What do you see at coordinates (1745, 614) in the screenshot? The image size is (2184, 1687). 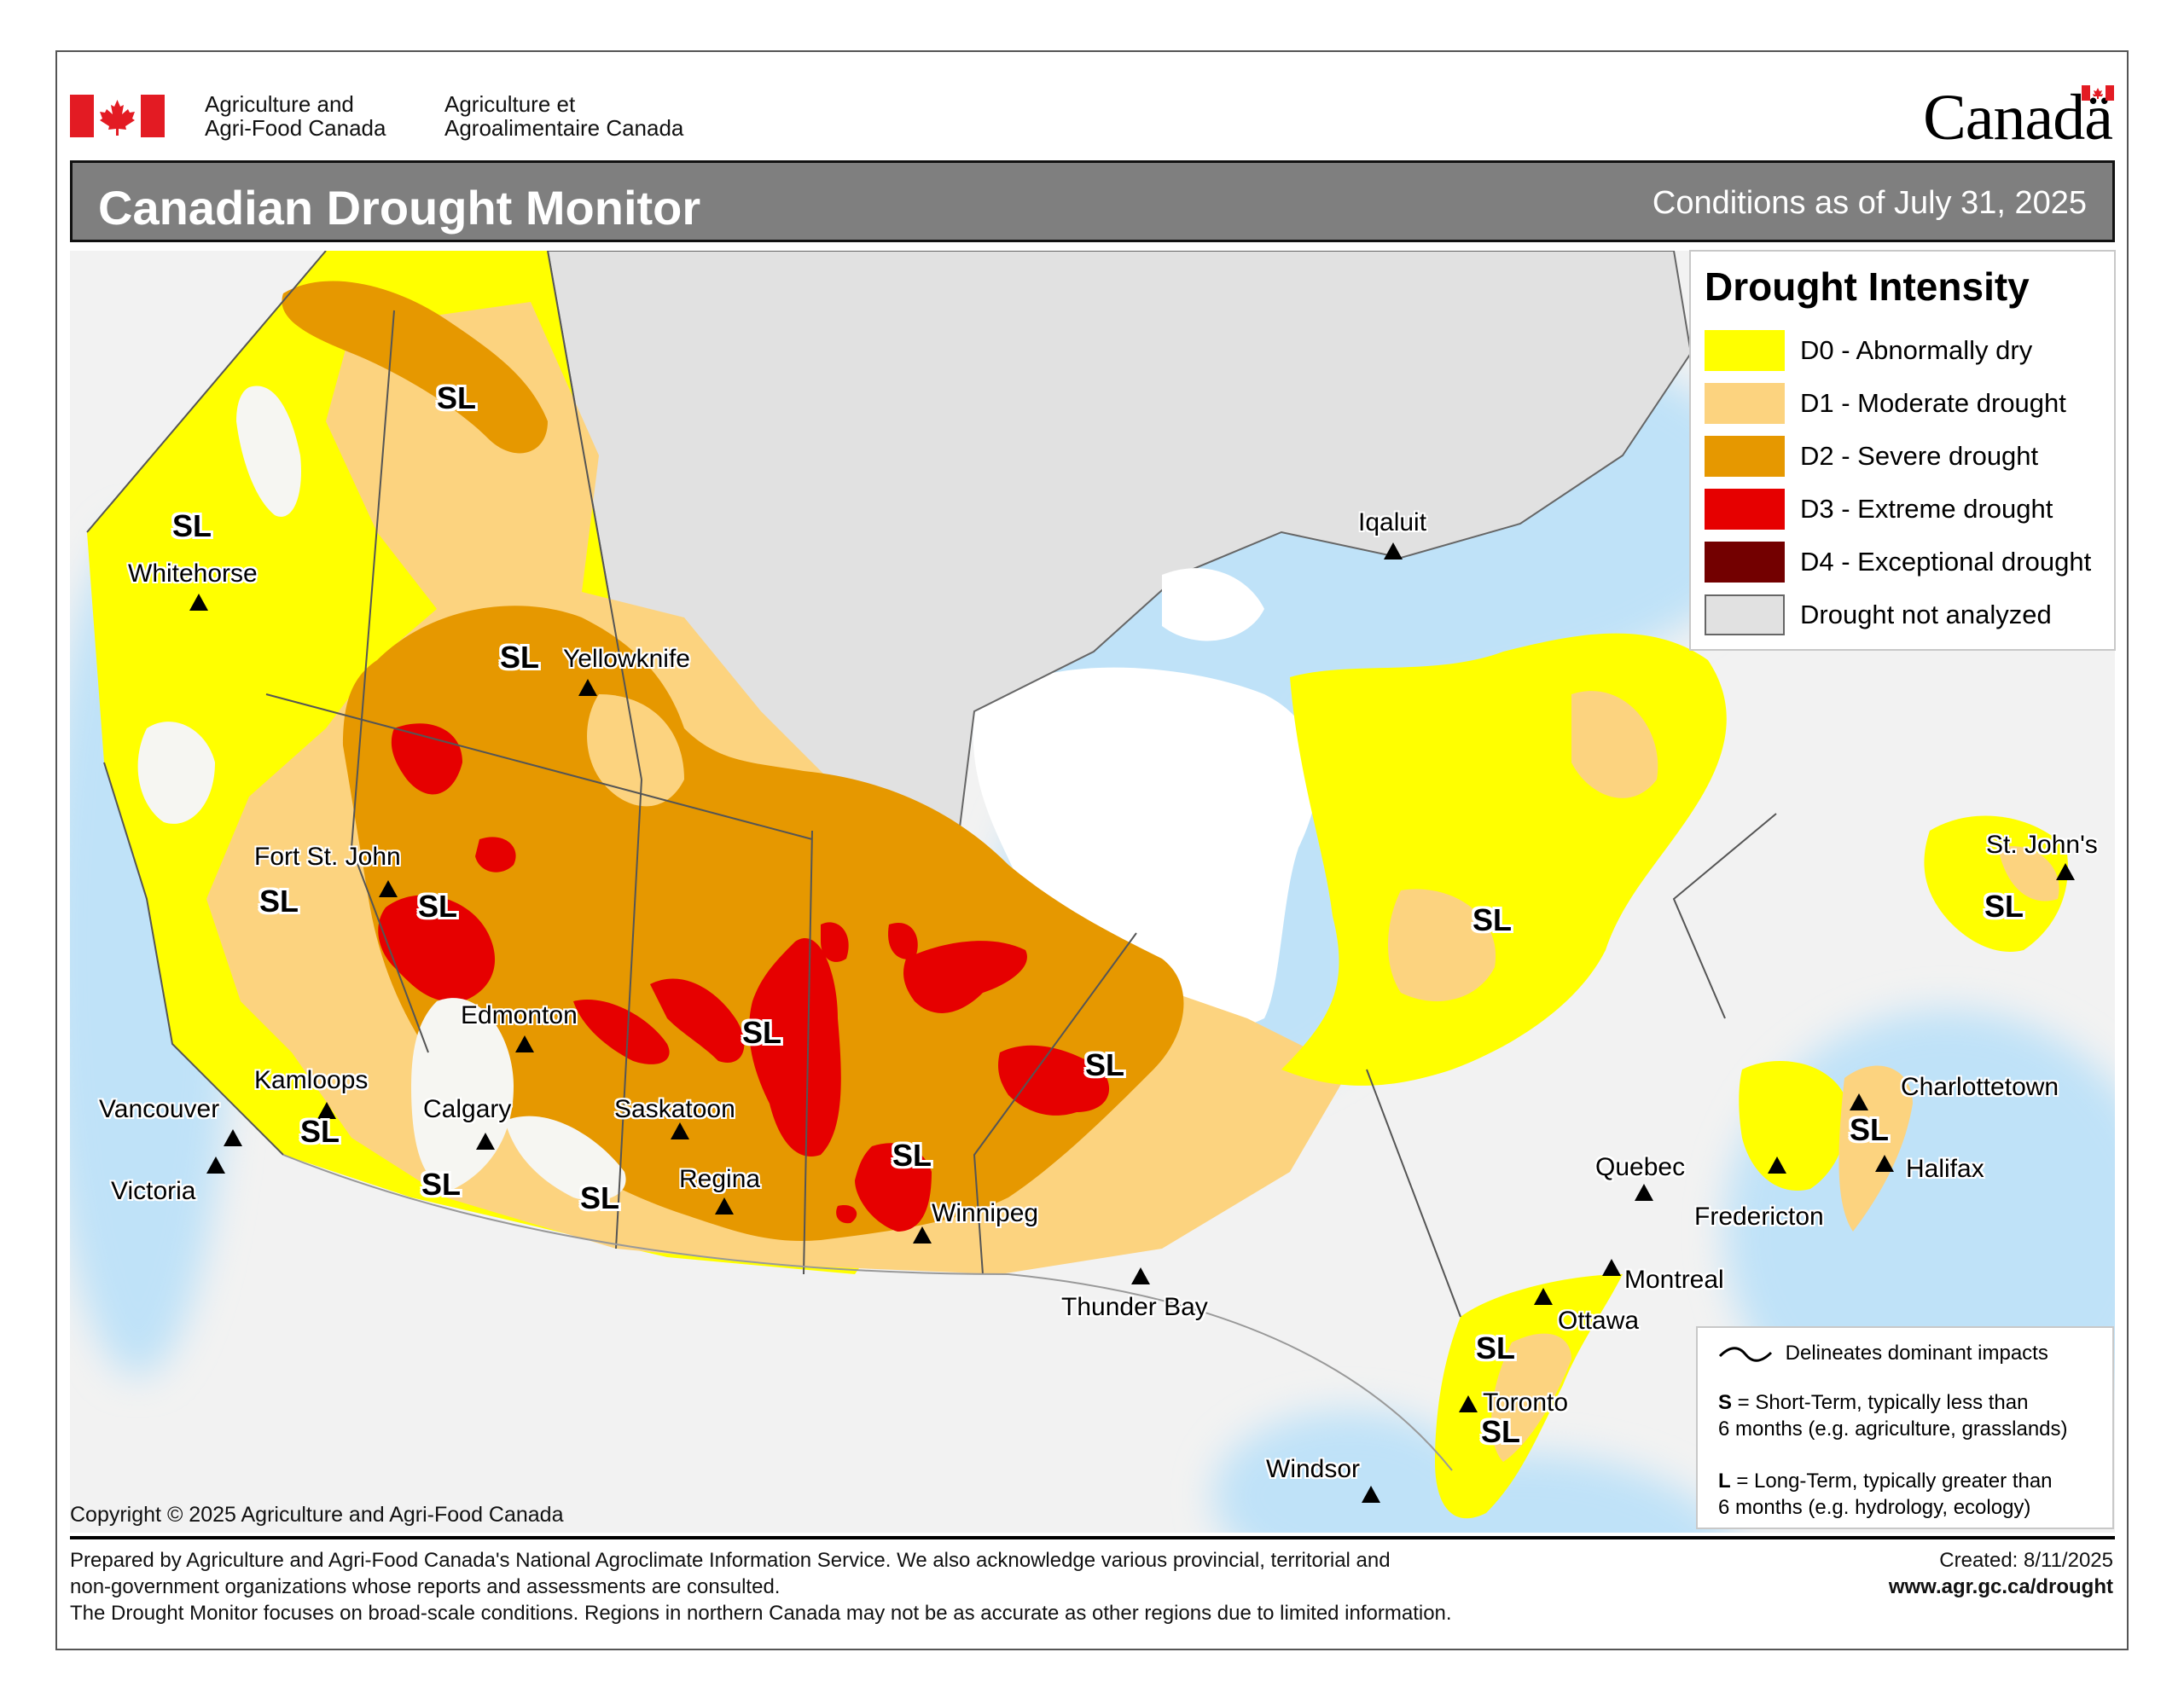 I see `swatch-not-analyzed` at bounding box center [1745, 614].